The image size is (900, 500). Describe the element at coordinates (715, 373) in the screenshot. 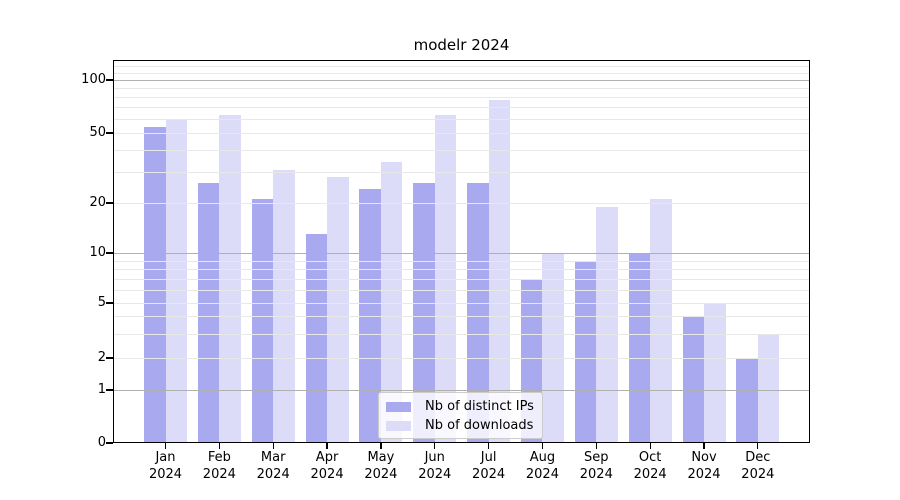

I see `bar-downloads-nov` at that location.